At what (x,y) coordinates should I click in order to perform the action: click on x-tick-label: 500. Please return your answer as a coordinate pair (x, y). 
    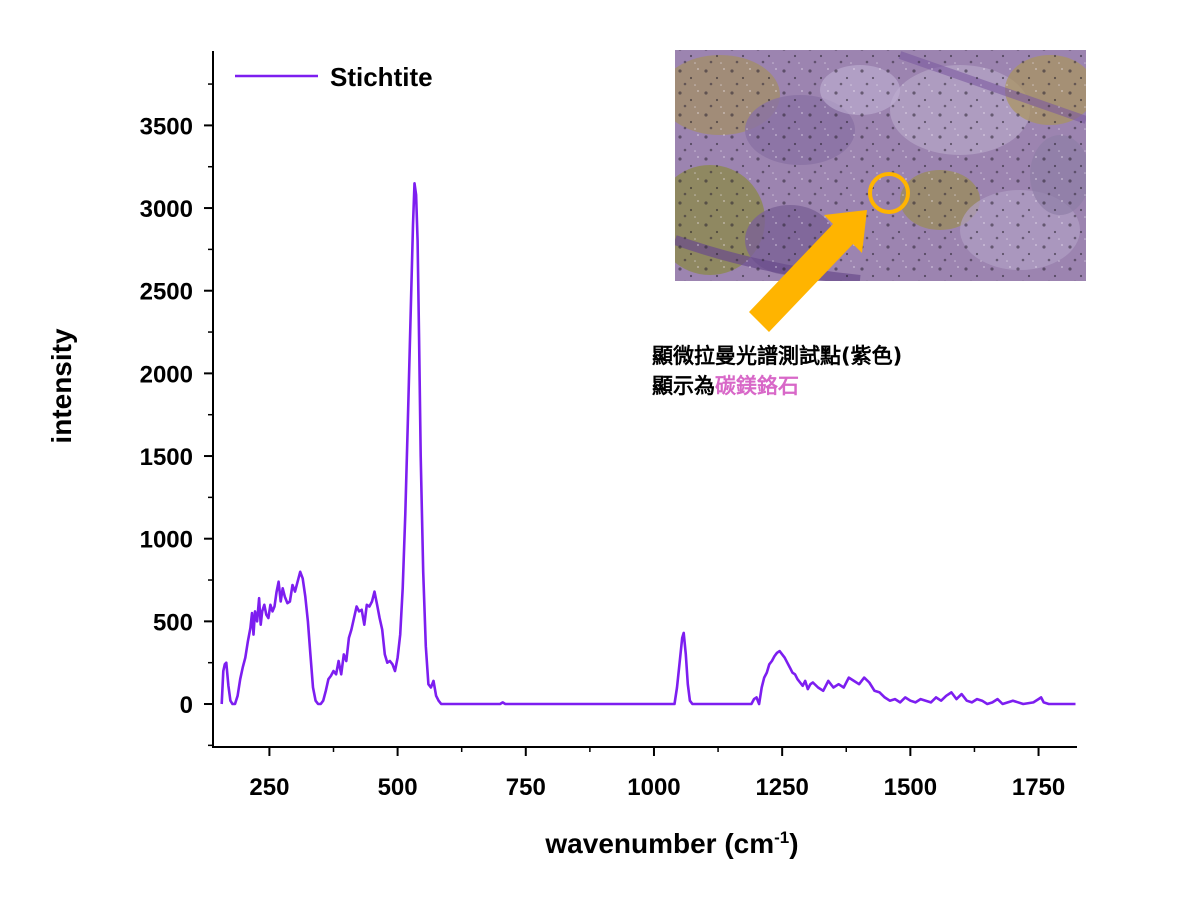
    Looking at the image, I should click on (398, 787).